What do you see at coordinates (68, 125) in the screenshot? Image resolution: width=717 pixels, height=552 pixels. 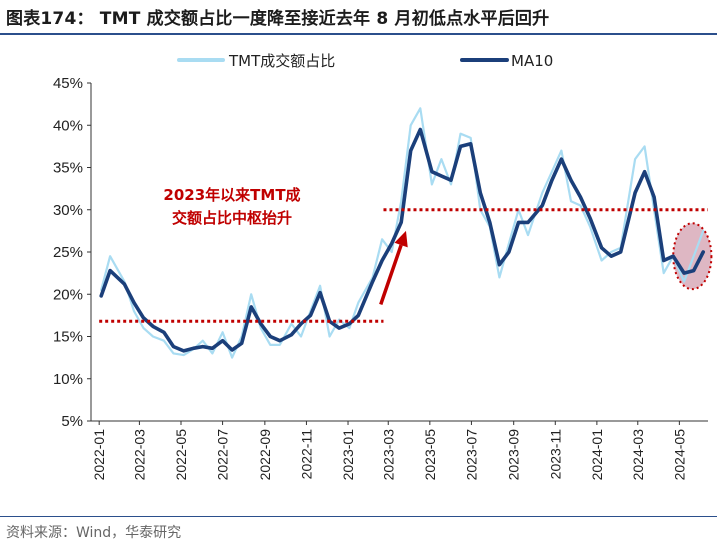 I see `y-tick-label: 40%` at bounding box center [68, 125].